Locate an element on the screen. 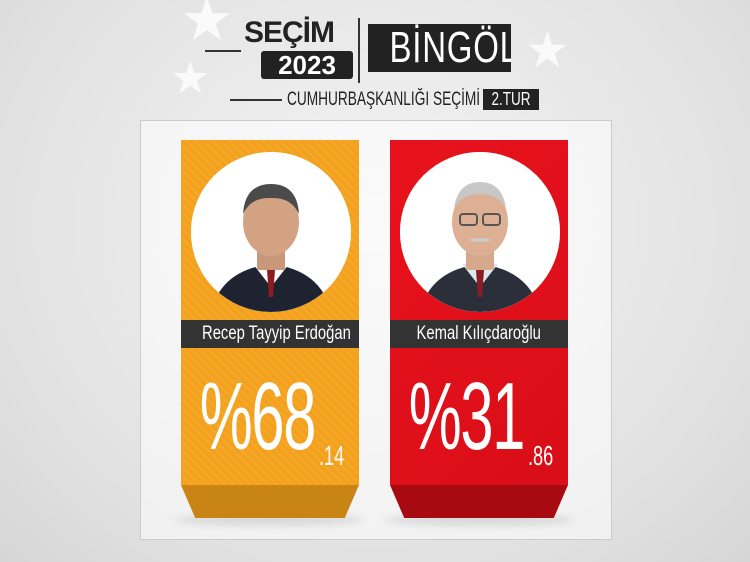 This screenshot has width=750, height=562. candidate-name: Kemal Kılıçdaroğlu is located at coordinates (479, 334).